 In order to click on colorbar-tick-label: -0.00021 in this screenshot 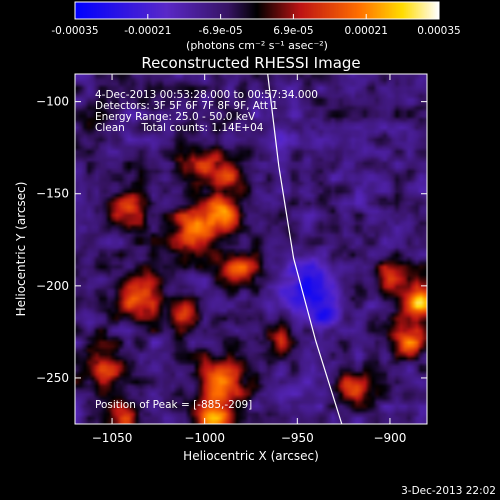, I will do `click(147, 31)`.